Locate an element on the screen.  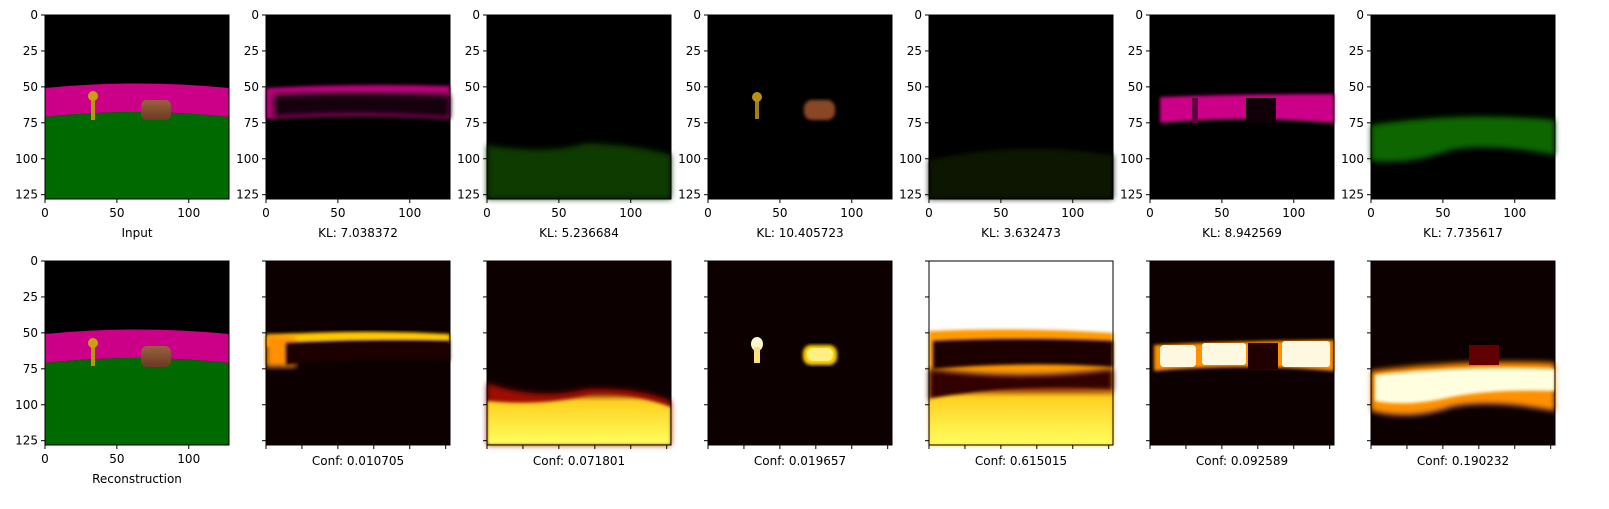
panel-reconstruction is located at coordinates (137, 353).